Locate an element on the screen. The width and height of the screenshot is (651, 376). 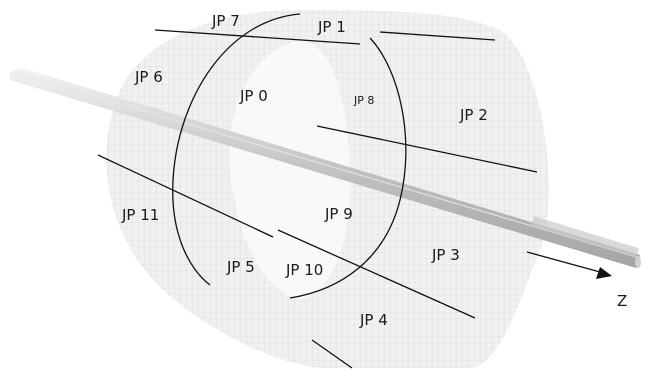
z-axis-arrow is located at coordinates (569, 265).